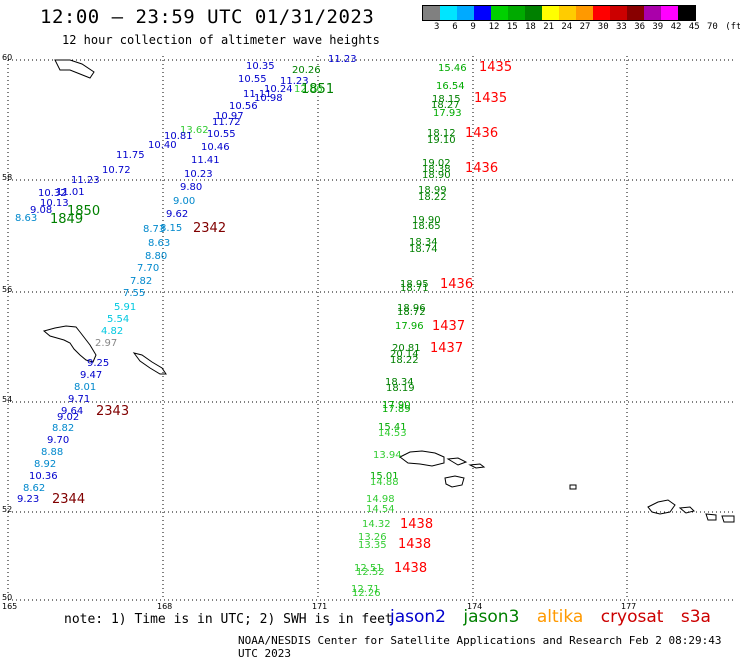 This screenshot has height=660, width=740. What do you see at coordinates (640, 27) in the screenshot?
I see `color-scale-label: 36` at bounding box center [640, 27].